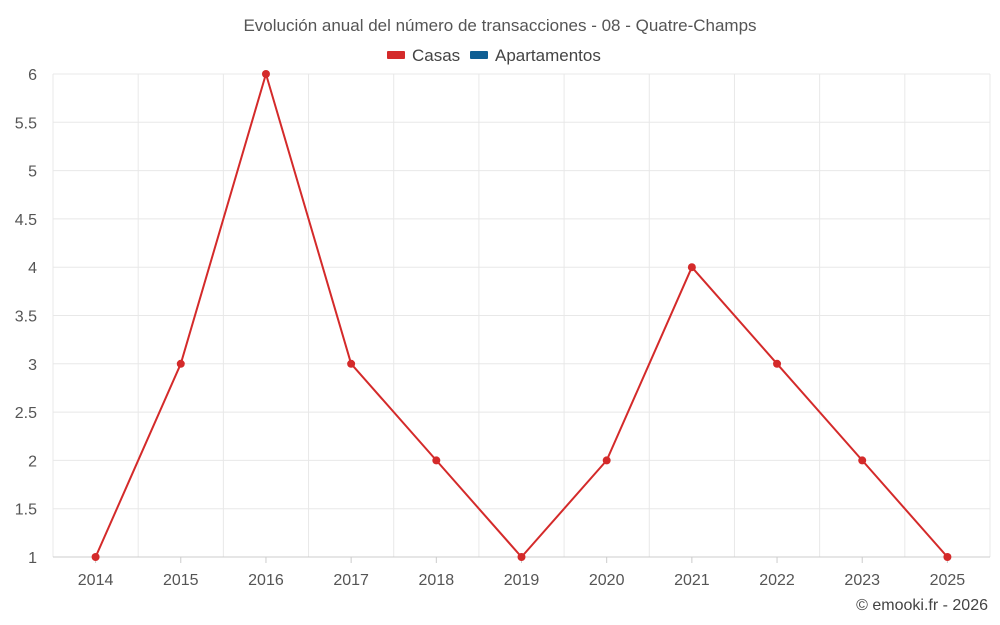  What do you see at coordinates (436, 55) in the screenshot?
I see `legend-label-casas: Casas` at bounding box center [436, 55].